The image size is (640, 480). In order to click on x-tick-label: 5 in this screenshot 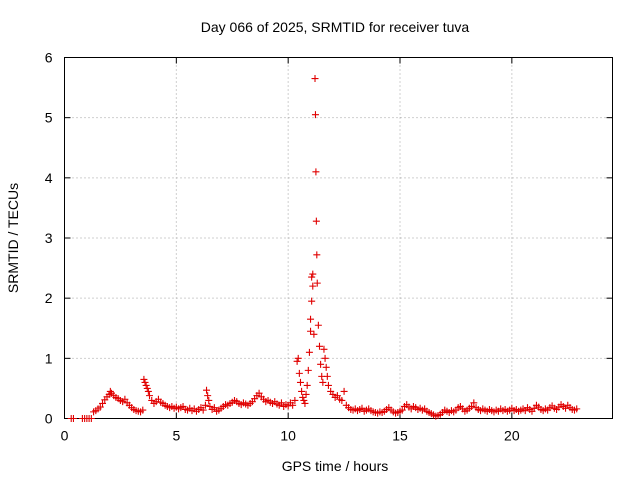, I will do `click(176, 436)`.